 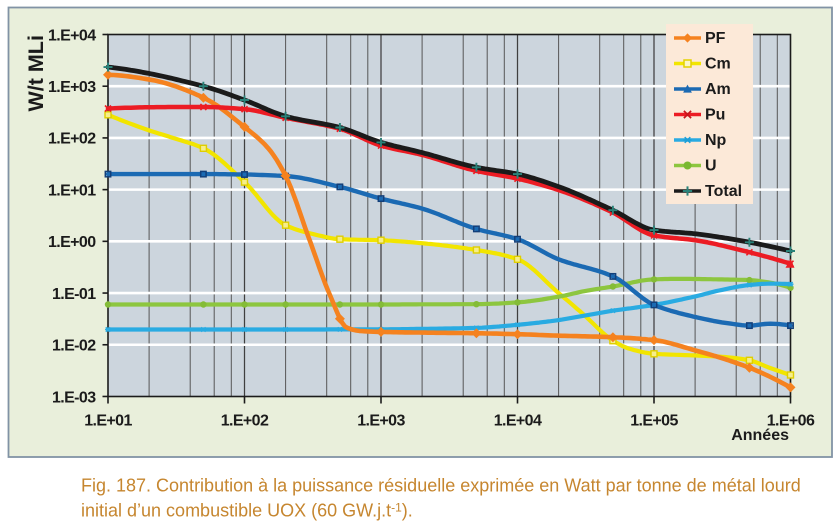 What do you see at coordinates (74, 294) in the screenshot?
I see `svg-text: 1.E-01` at bounding box center [74, 294].